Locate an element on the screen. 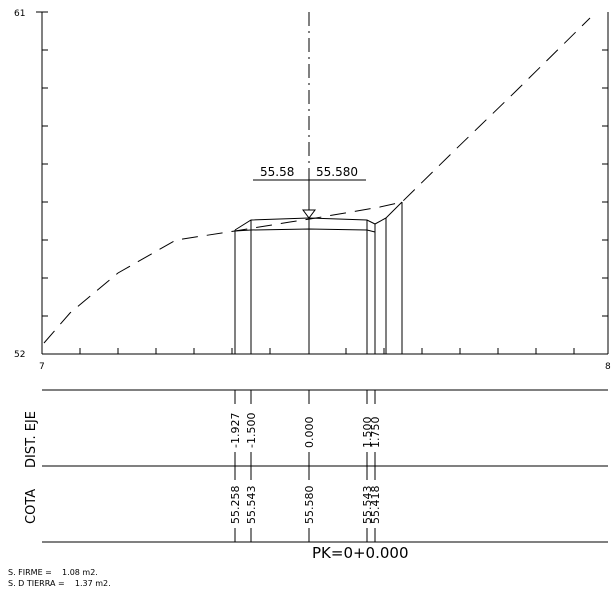 This screenshot has height=594, width=611. station-dist-label: -1.500 is located at coordinates (251, 430).